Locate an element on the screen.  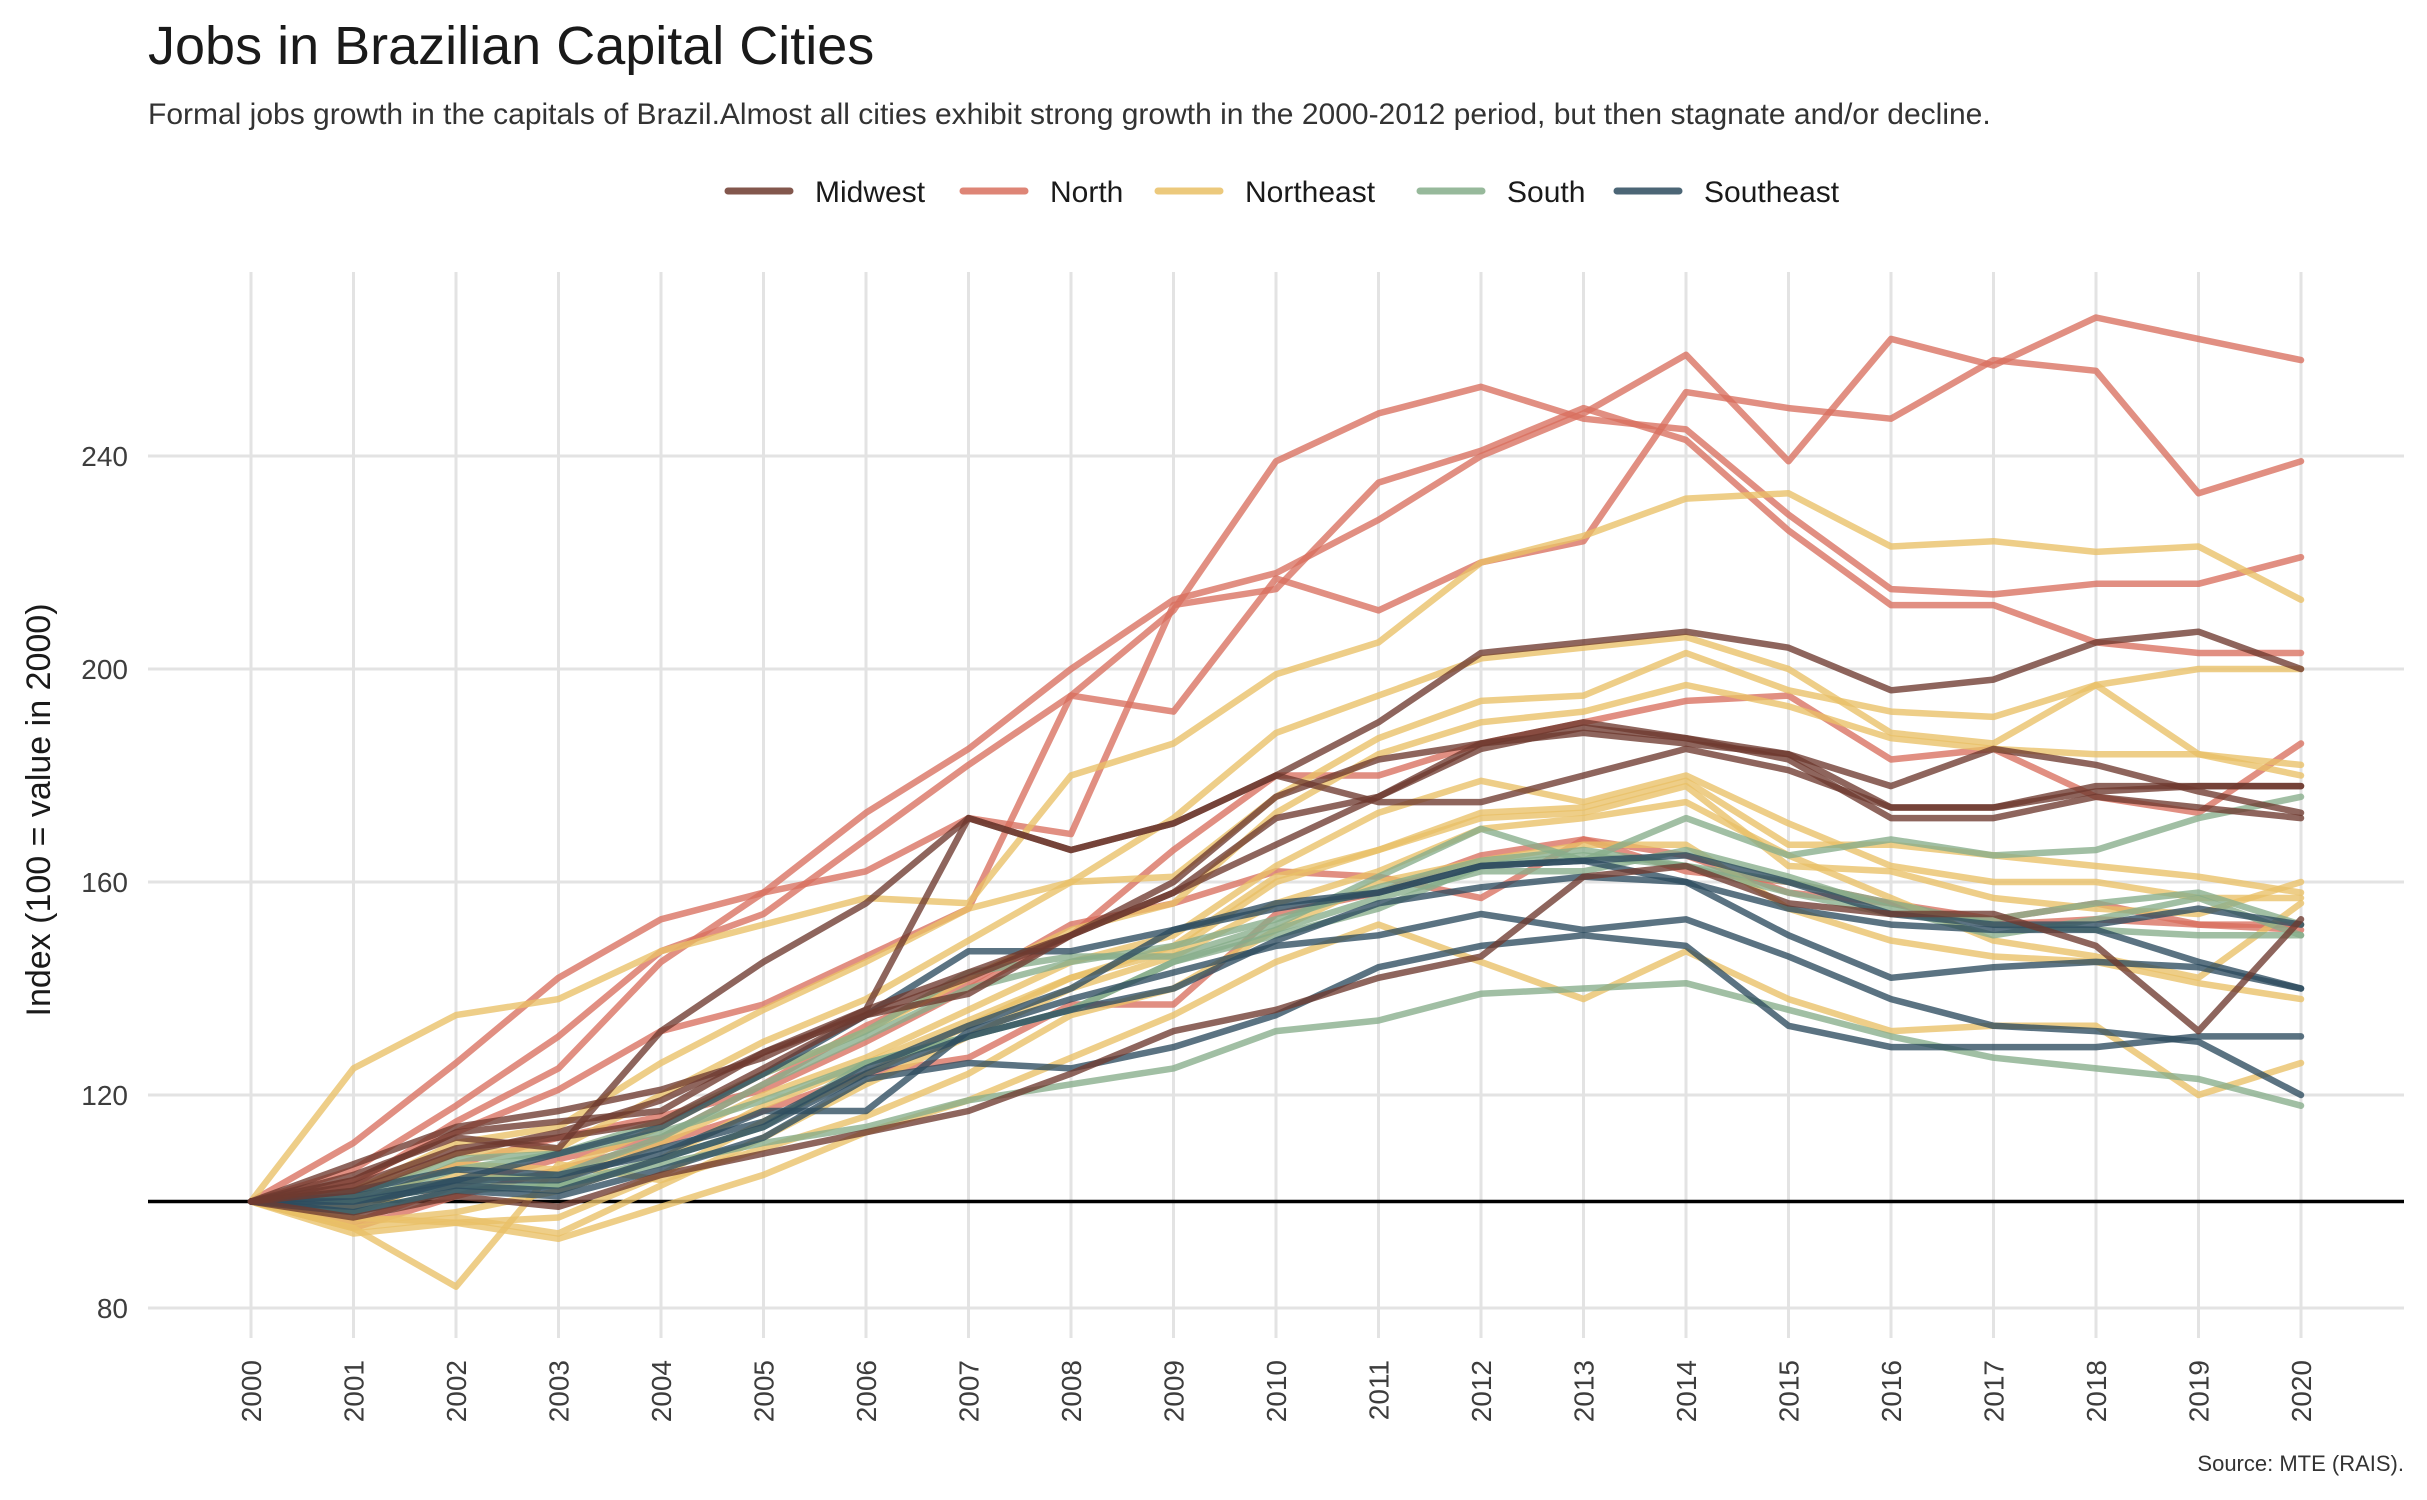
x-tick-label: 2001 is located at coordinates (354, 1391).